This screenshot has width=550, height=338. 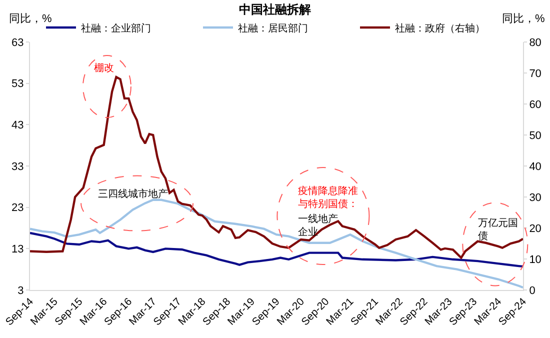 I want to click on annotation: 一线地产企业, so click(x=318, y=225).